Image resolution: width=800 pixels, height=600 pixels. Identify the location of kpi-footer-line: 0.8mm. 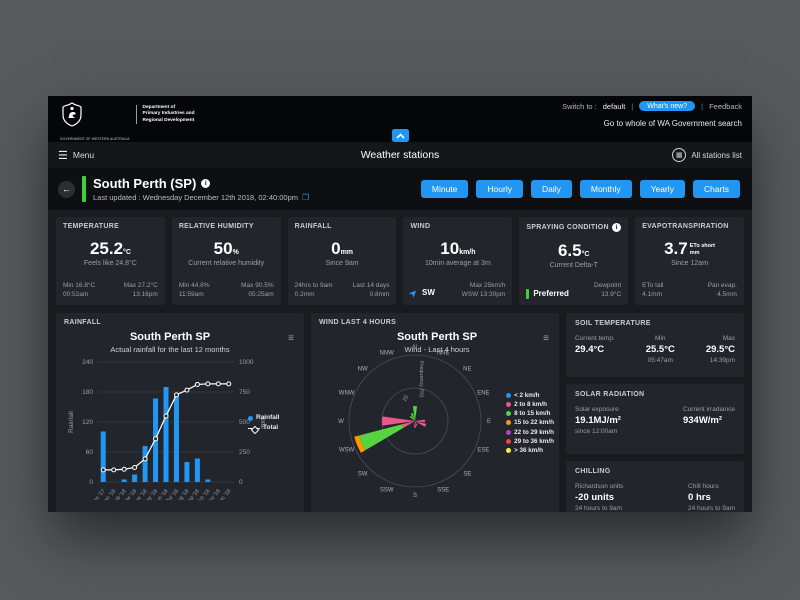
(379, 295).